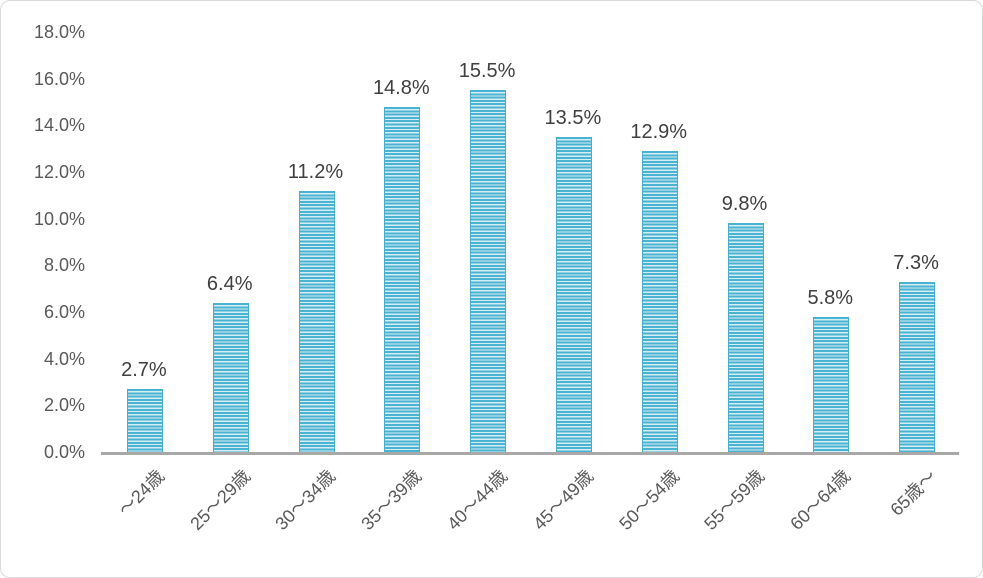 The height and width of the screenshot is (578, 983). I want to click on y-axis-tick-label: 16.0%, so click(59, 78).